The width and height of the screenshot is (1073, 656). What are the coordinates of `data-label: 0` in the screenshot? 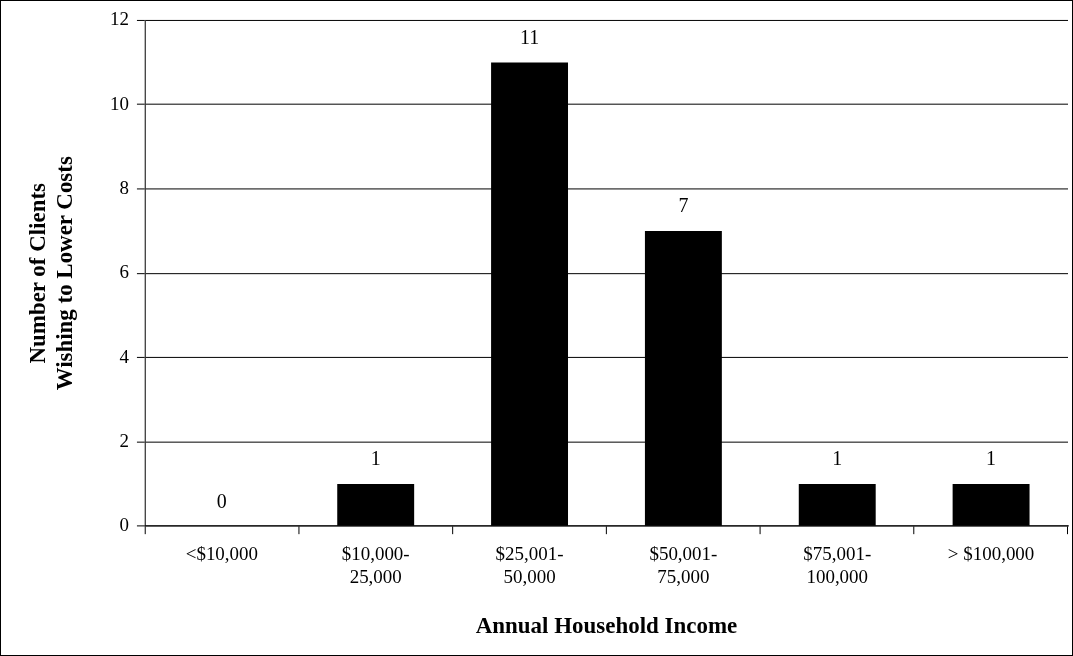 It's located at (221, 500).